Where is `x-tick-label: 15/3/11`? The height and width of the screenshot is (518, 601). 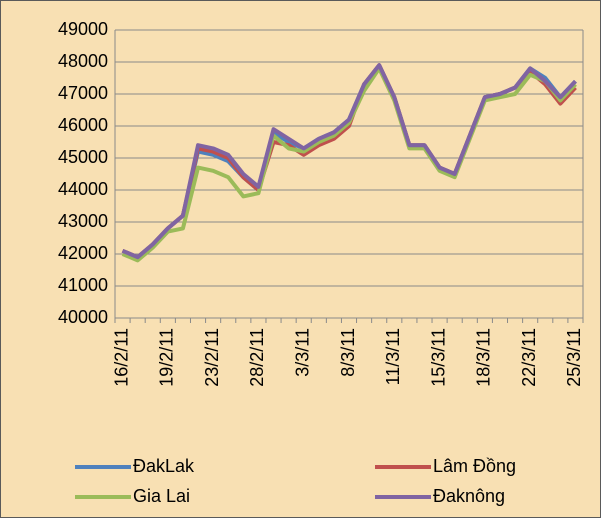
x-tick-label: 15/3/11 is located at coordinates (438, 357).